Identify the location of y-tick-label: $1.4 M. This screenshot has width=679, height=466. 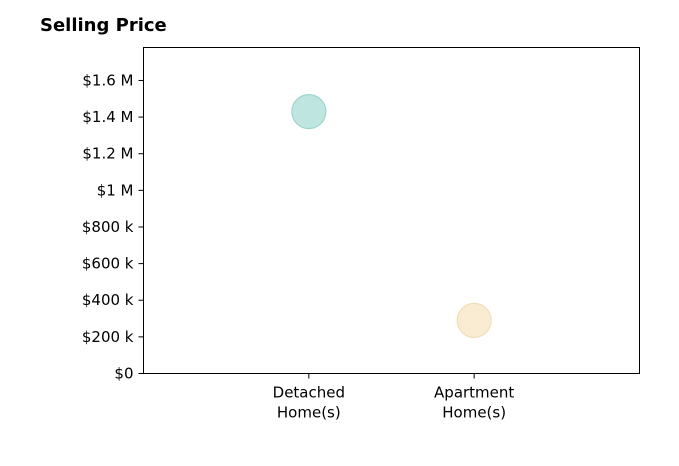
(107, 117).